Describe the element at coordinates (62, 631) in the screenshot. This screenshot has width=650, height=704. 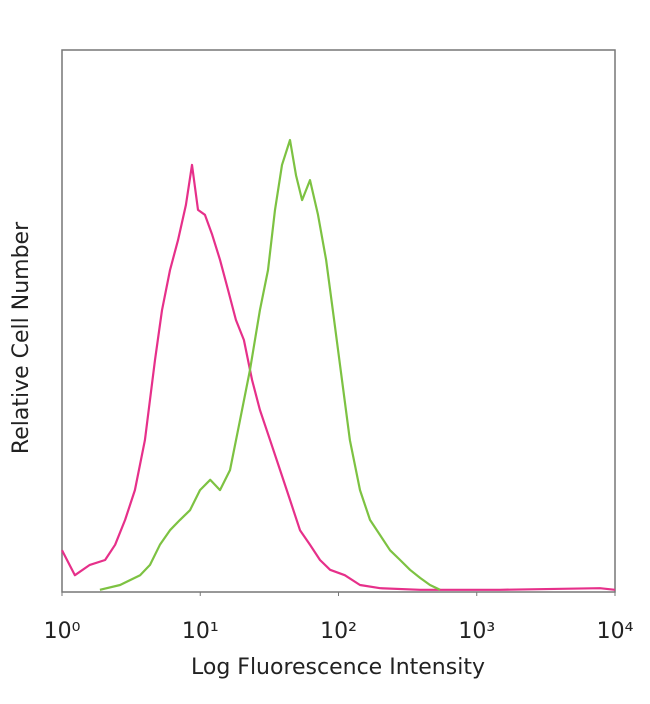
I see `x-tick-label: 10⁰` at that location.